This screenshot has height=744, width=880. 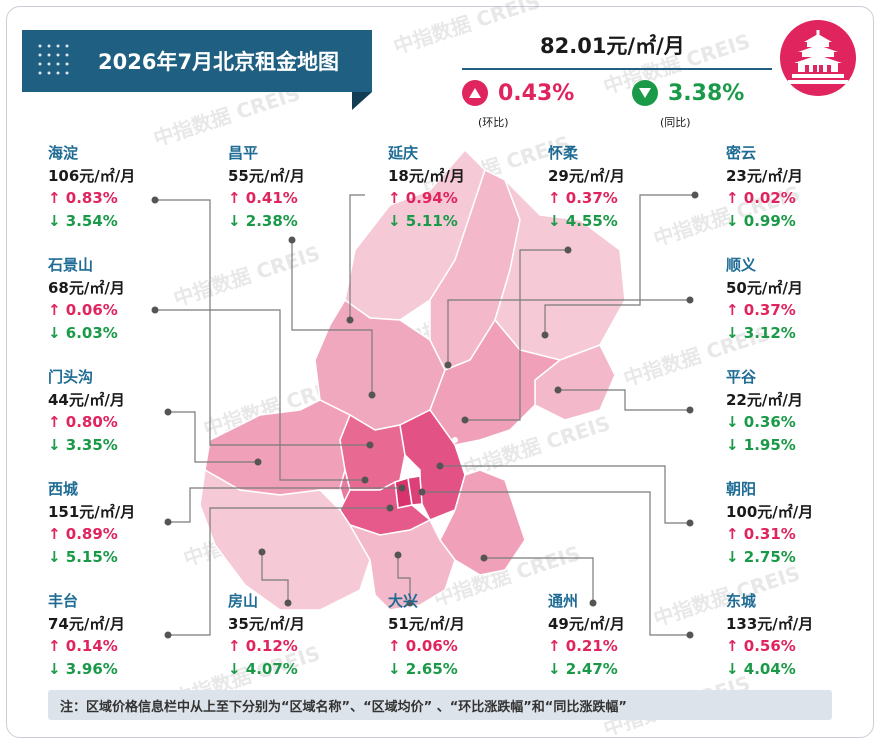 What do you see at coordinates (86, 299) in the screenshot?
I see `district-shijingshan: 石景山 68元/㎡/月 ↑ 0.06% ↓ 6.03%` at bounding box center [86, 299].